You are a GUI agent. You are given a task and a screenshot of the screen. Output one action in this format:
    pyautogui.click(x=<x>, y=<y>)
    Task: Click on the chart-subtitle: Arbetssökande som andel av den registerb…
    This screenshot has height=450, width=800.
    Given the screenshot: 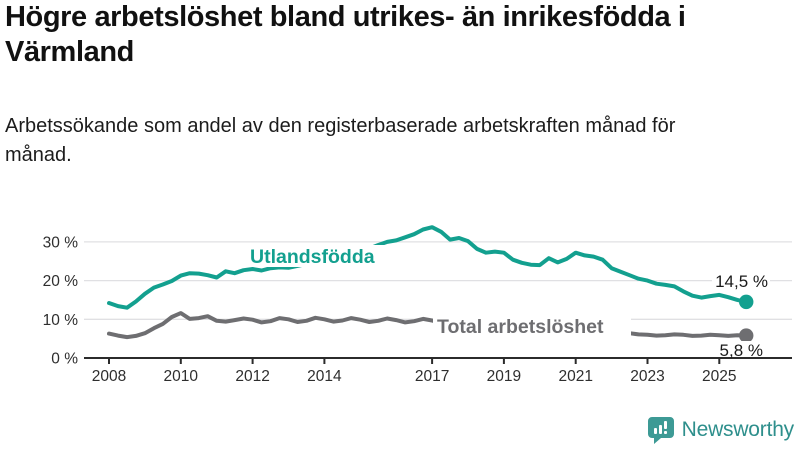 What is the action you would take?
    pyautogui.click(x=340, y=140)
    